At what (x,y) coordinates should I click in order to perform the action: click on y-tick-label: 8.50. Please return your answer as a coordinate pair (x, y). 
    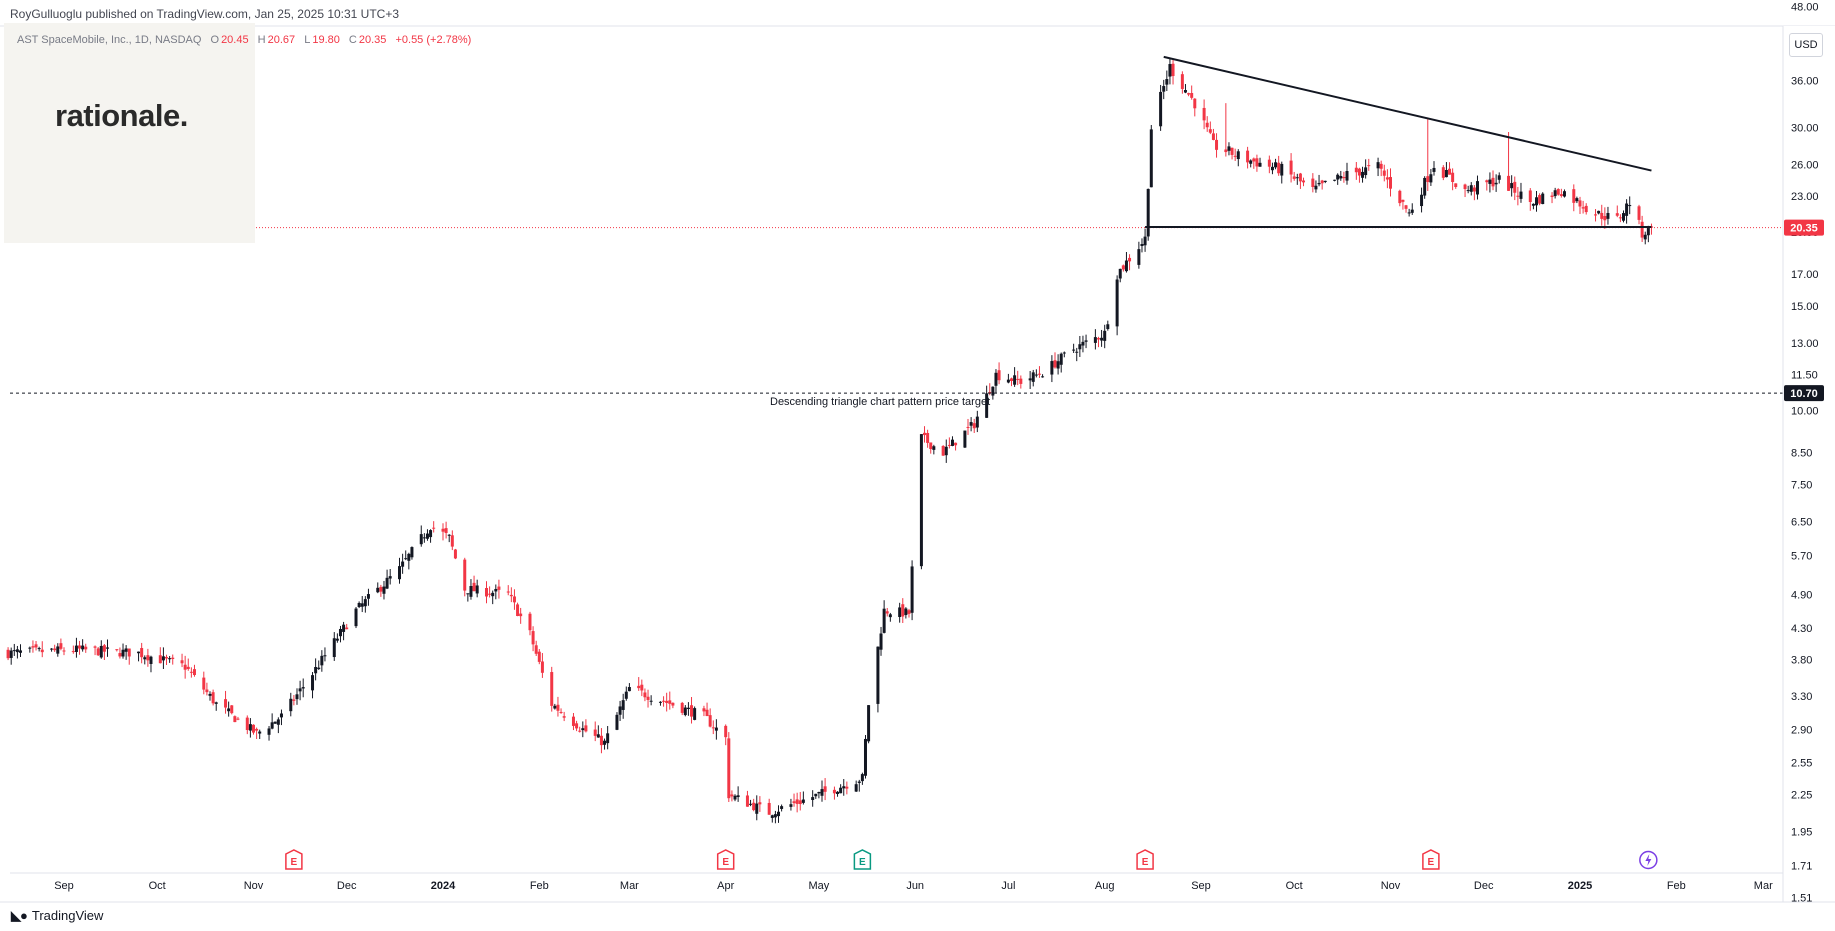
    Looking at the image, I should click on (1801, 453).